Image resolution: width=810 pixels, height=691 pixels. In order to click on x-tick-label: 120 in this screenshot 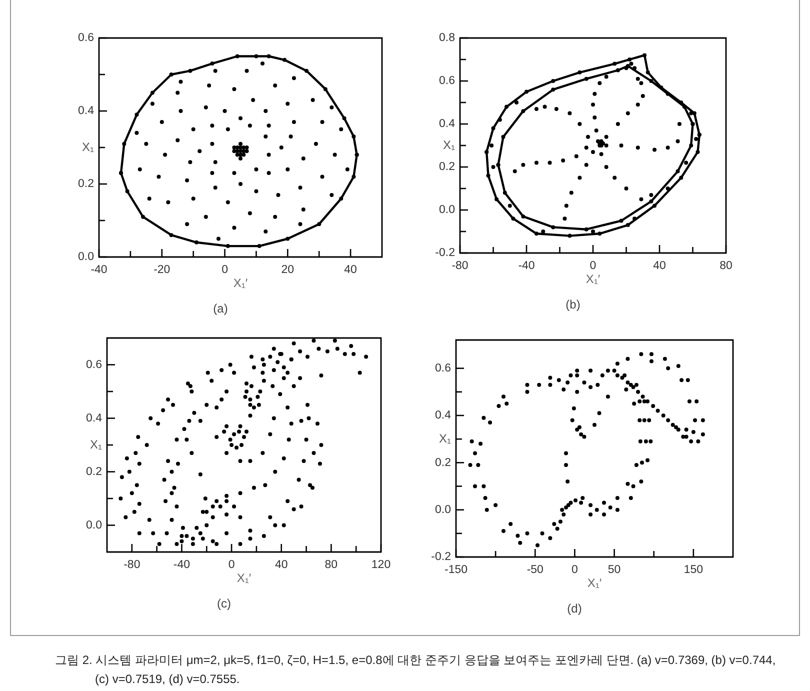, I will do `click(381, 565)`.